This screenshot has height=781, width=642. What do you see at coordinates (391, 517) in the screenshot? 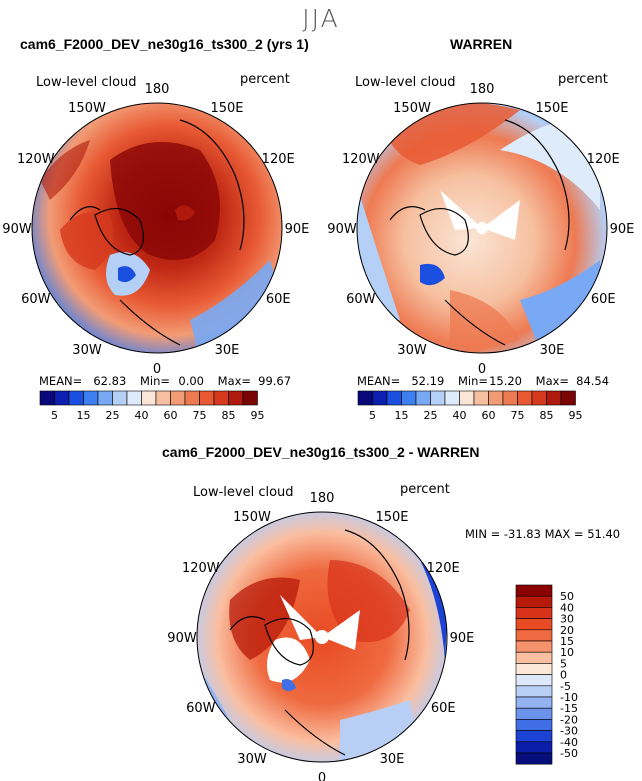
I see `map3-lon-label: 150E` at bounding box center [391, 517].